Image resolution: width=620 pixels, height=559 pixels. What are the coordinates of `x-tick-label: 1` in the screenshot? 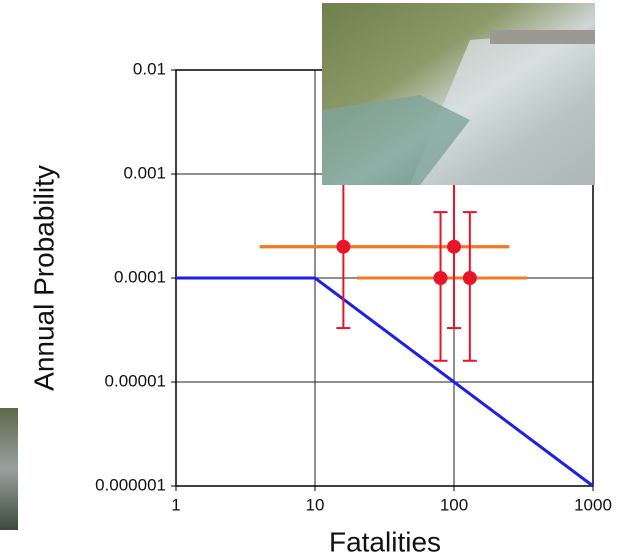 It's located at (175, 504).